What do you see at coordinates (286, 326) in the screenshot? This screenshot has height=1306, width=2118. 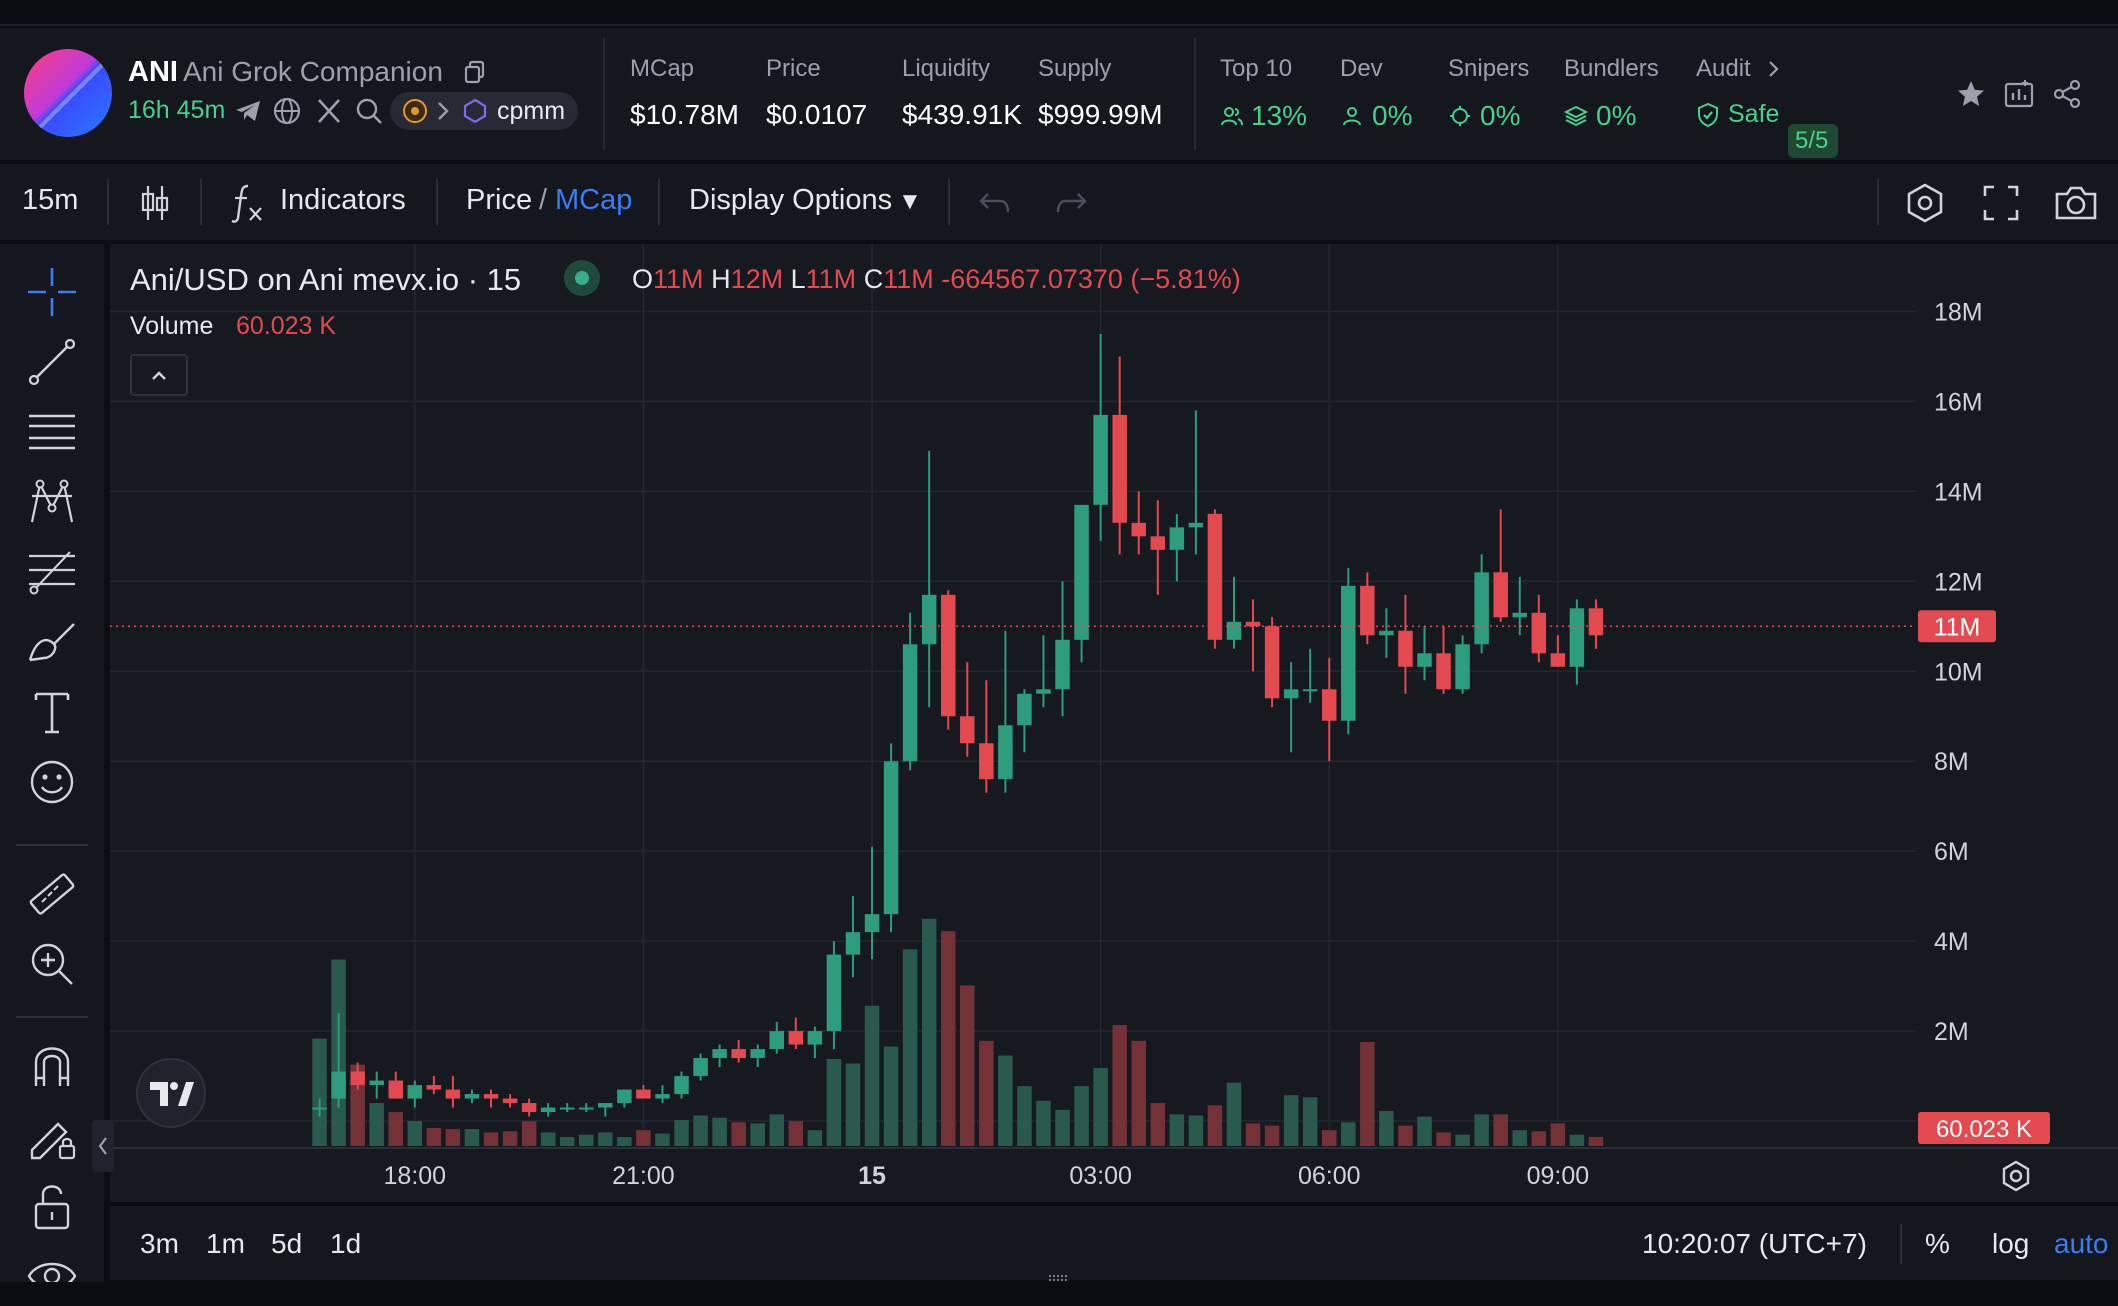 I see `volume-value: 60.023 K` at bounding box center [286, 326].